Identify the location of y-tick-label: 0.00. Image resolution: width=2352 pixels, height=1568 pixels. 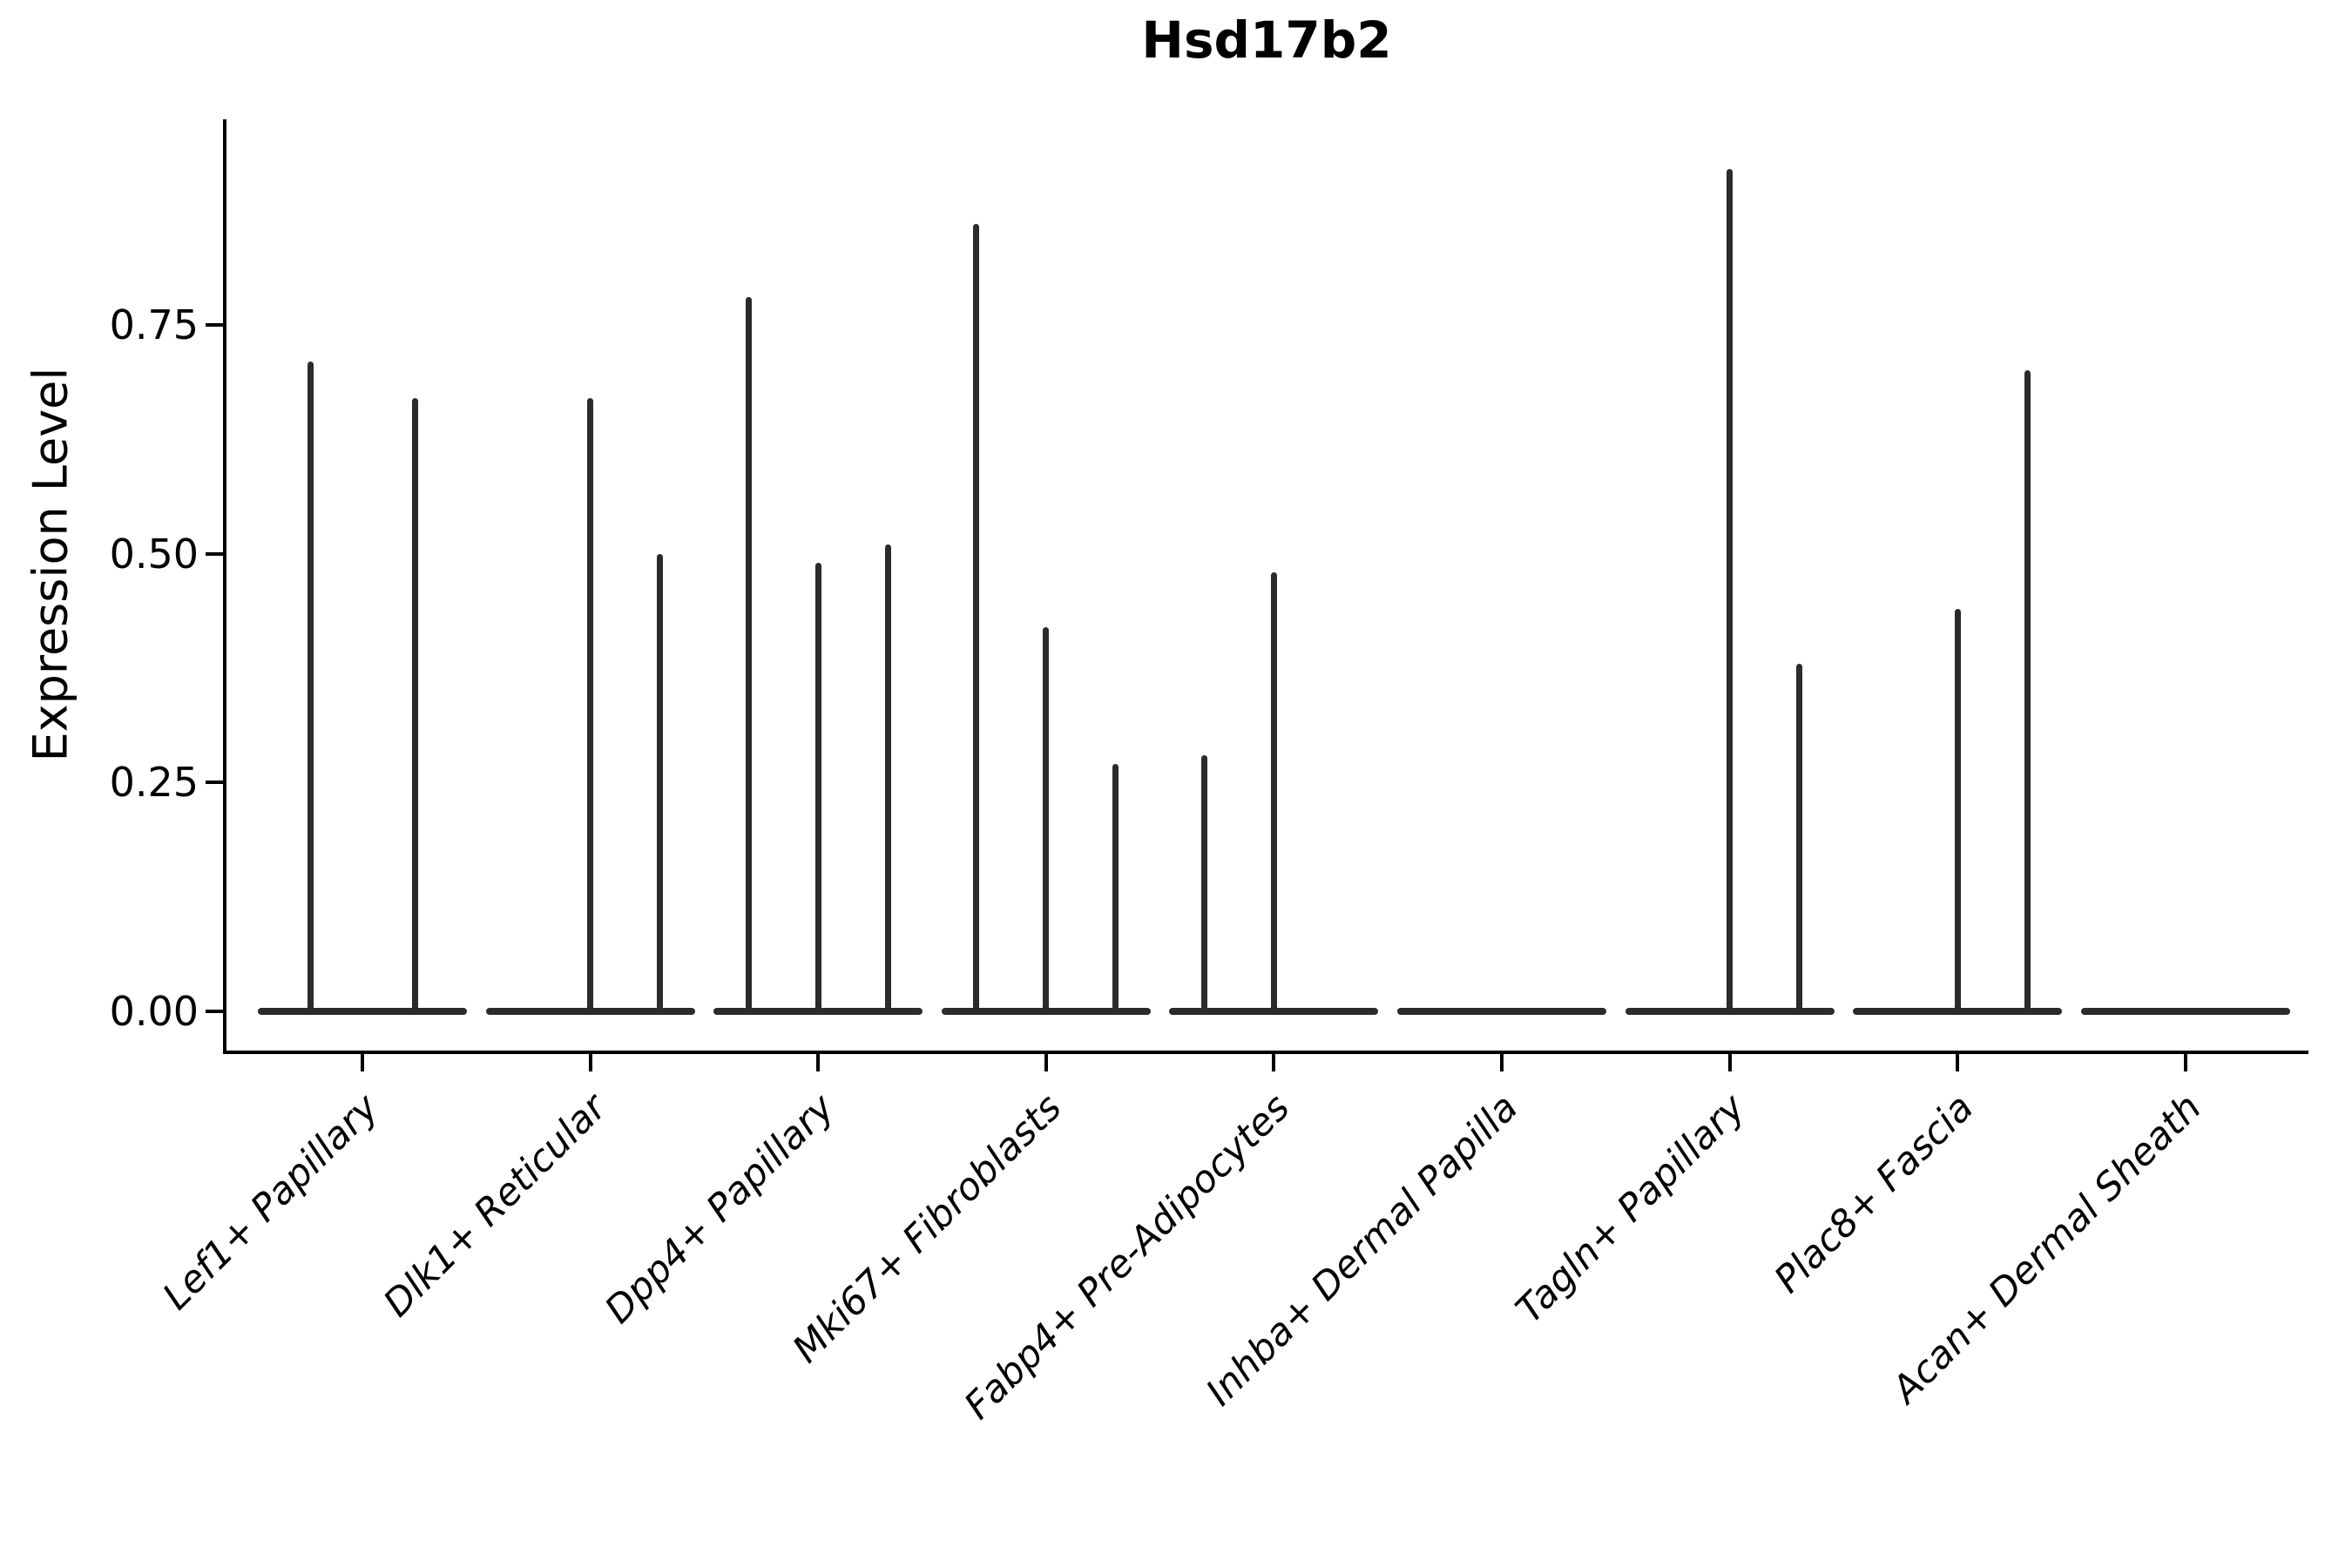
(154, 1012).